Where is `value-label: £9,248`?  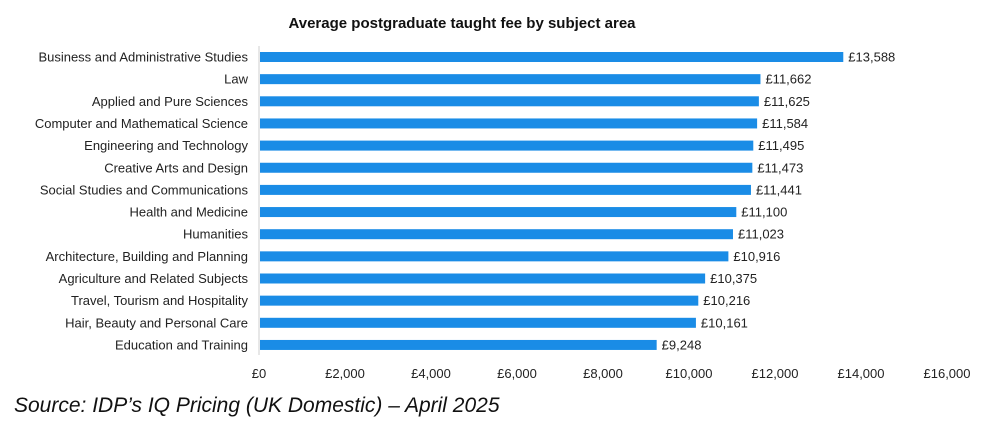 value-label: £9,248 is located at coordinates (682, 344).